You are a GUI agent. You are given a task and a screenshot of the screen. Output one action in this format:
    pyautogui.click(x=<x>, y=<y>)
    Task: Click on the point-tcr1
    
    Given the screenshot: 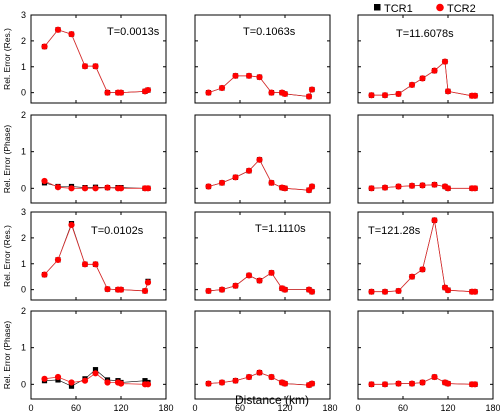 What is the action you would take?
    pyautogui.click(x=145, y=381)
    